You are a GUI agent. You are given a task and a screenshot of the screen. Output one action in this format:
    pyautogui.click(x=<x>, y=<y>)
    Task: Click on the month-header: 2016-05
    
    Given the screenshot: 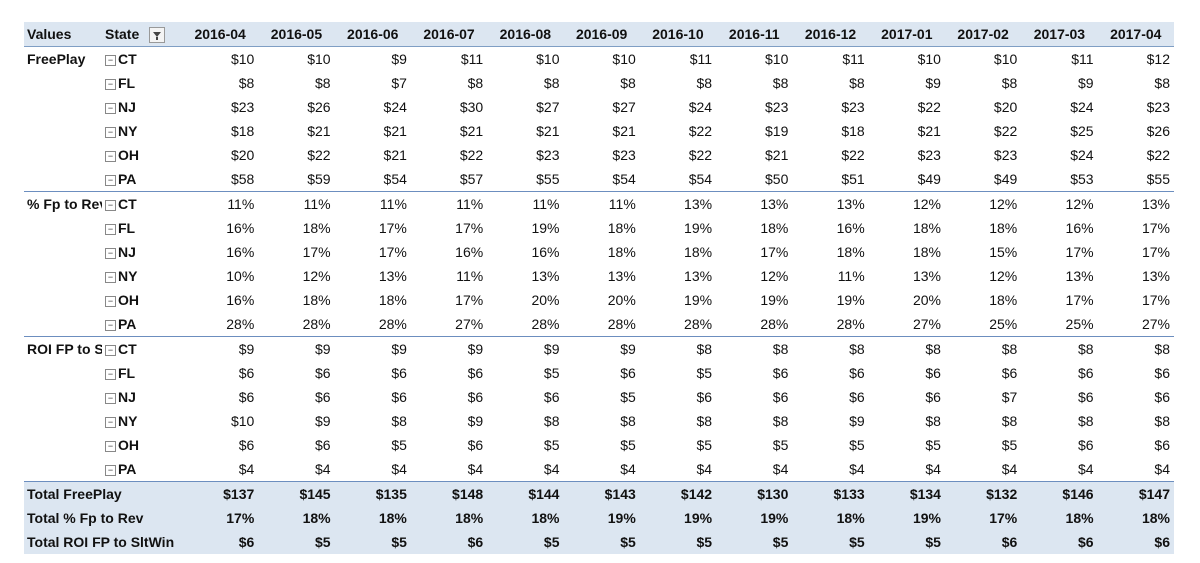 What is the action you would take?
    pyautogui.click(x=296, y=34)
    